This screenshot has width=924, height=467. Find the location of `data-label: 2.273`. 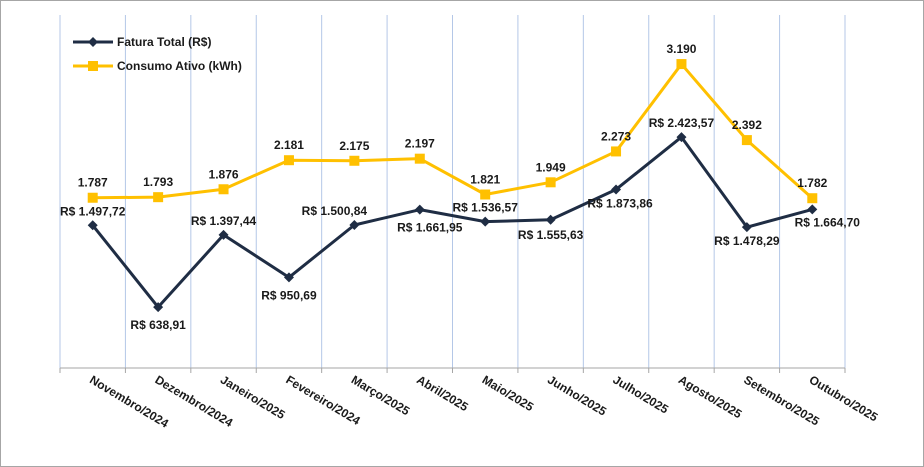

data-label: 2.273 is located at coordinates (616, 136).